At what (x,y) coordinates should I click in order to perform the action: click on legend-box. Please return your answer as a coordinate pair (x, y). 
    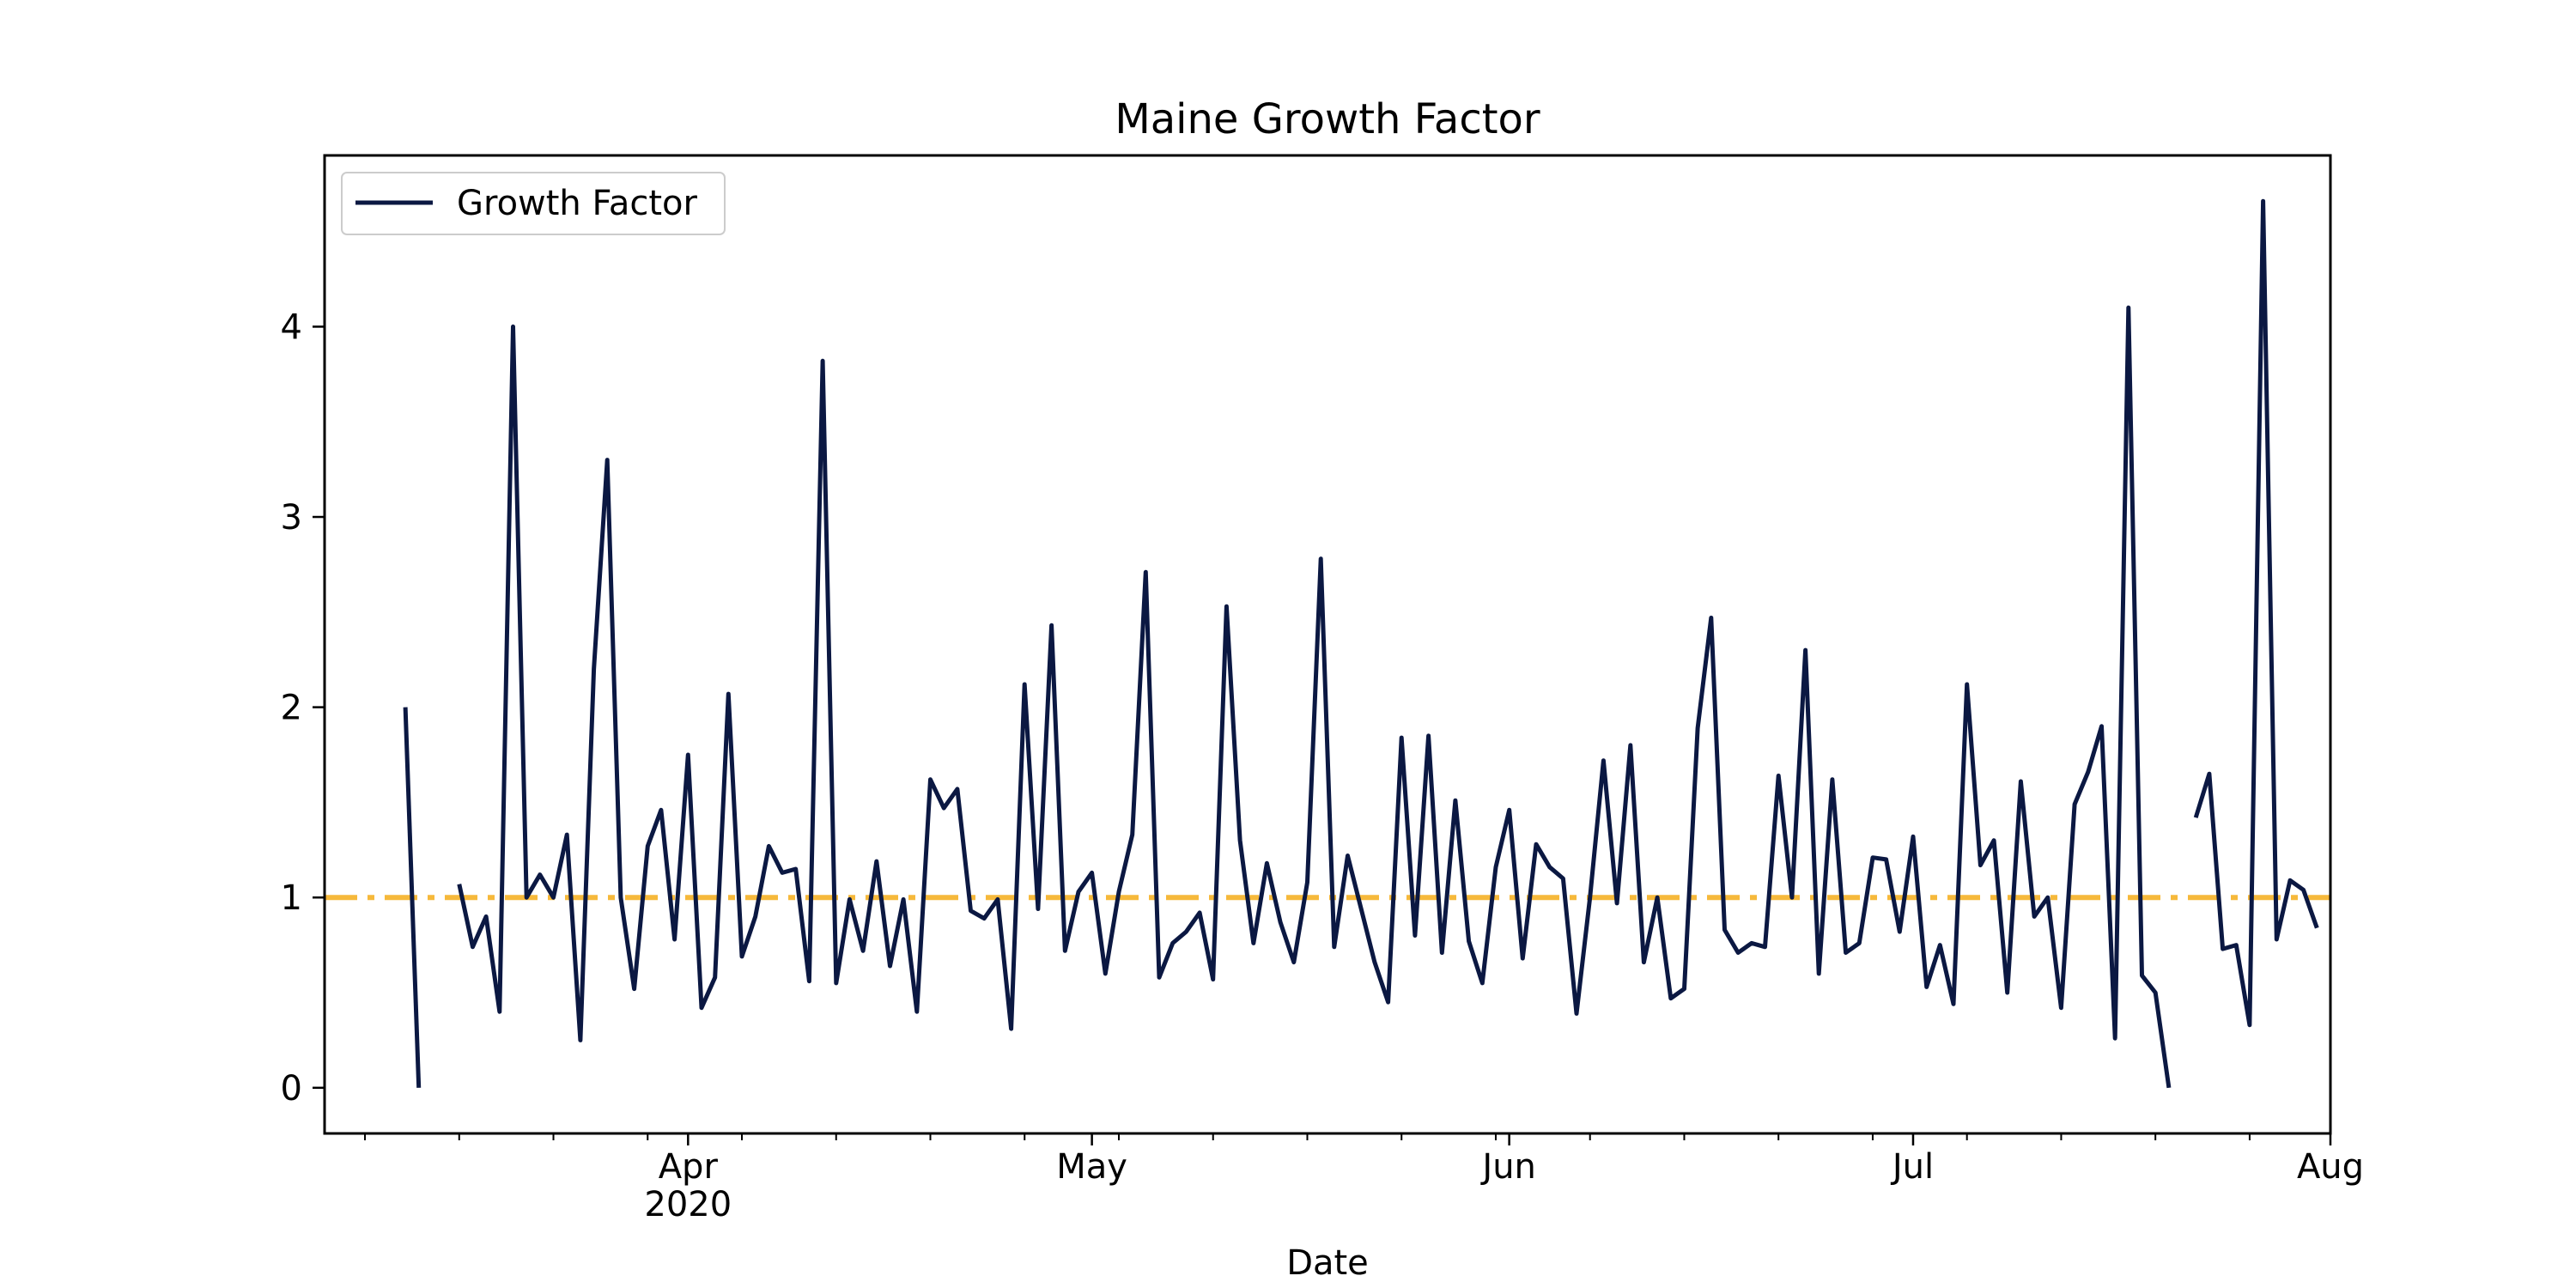
    Looking at the image, I should click on (533, 203).